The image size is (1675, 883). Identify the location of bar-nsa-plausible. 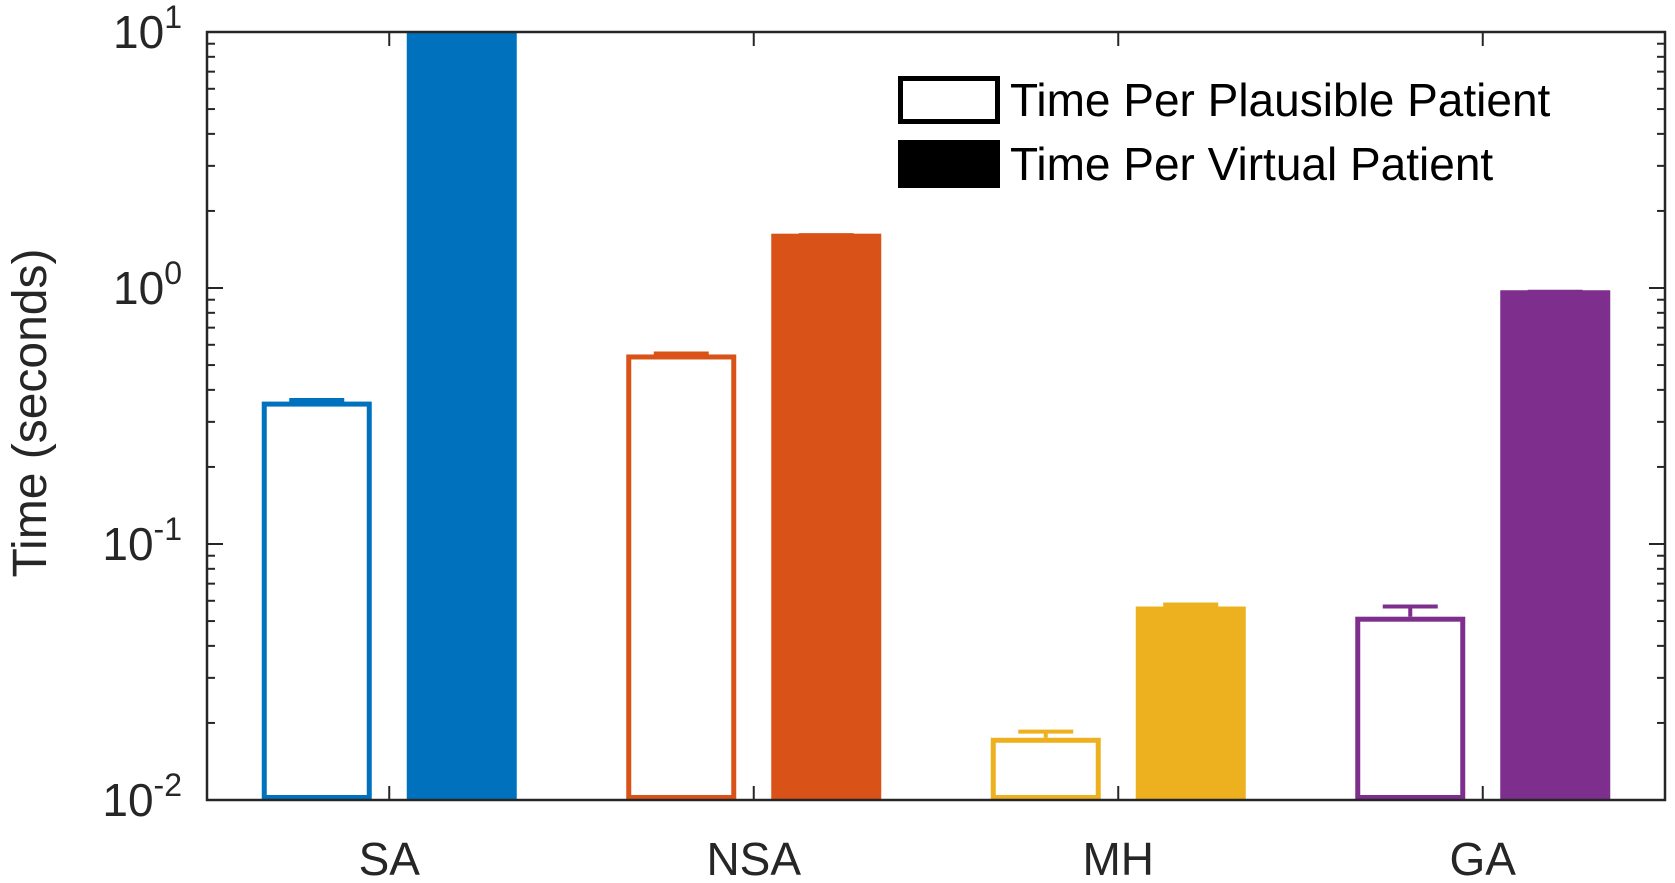
(681, 577).